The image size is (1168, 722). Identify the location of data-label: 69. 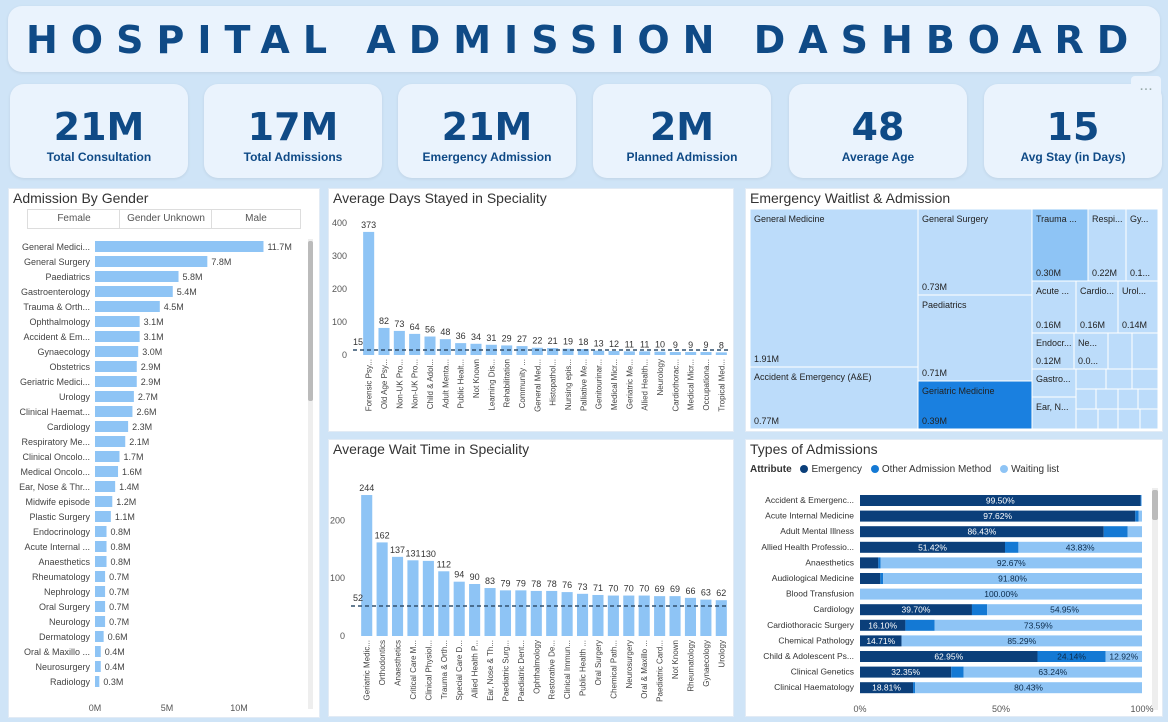
(675, 589).